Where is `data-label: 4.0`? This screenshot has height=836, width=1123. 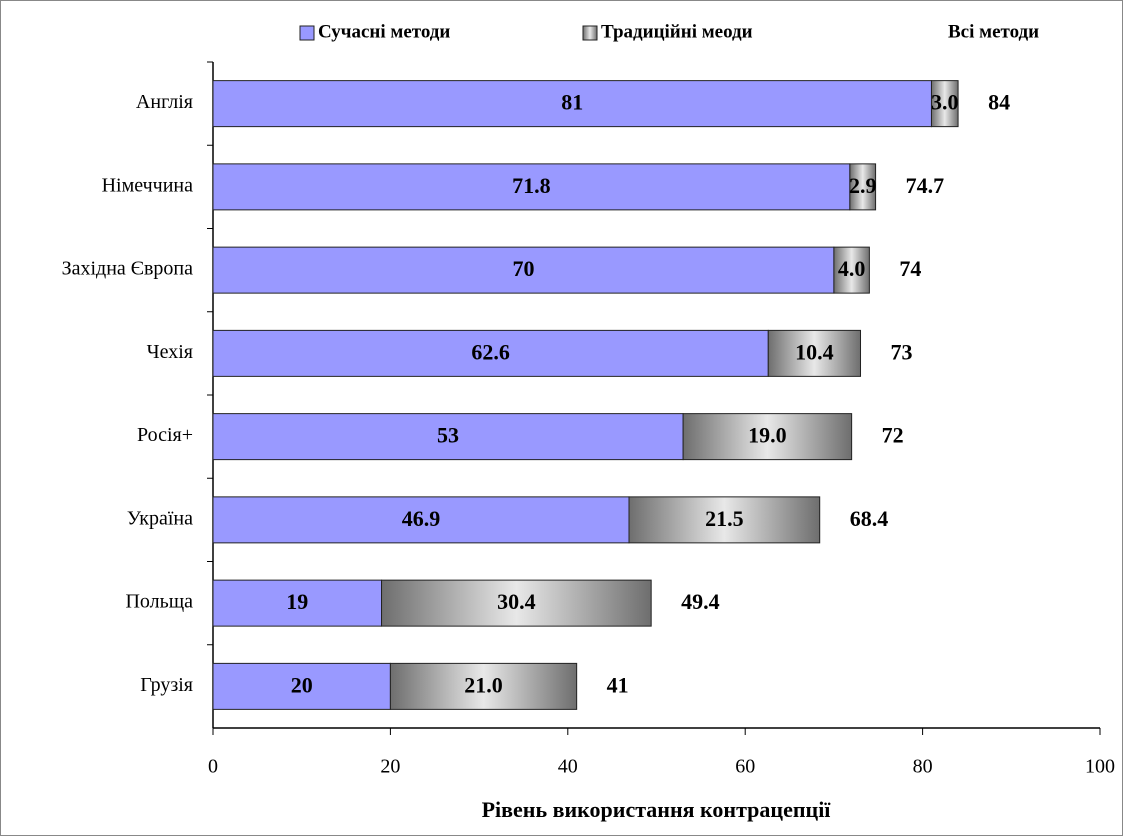
data-label: 4.0 is located at coordinates (852, 268).